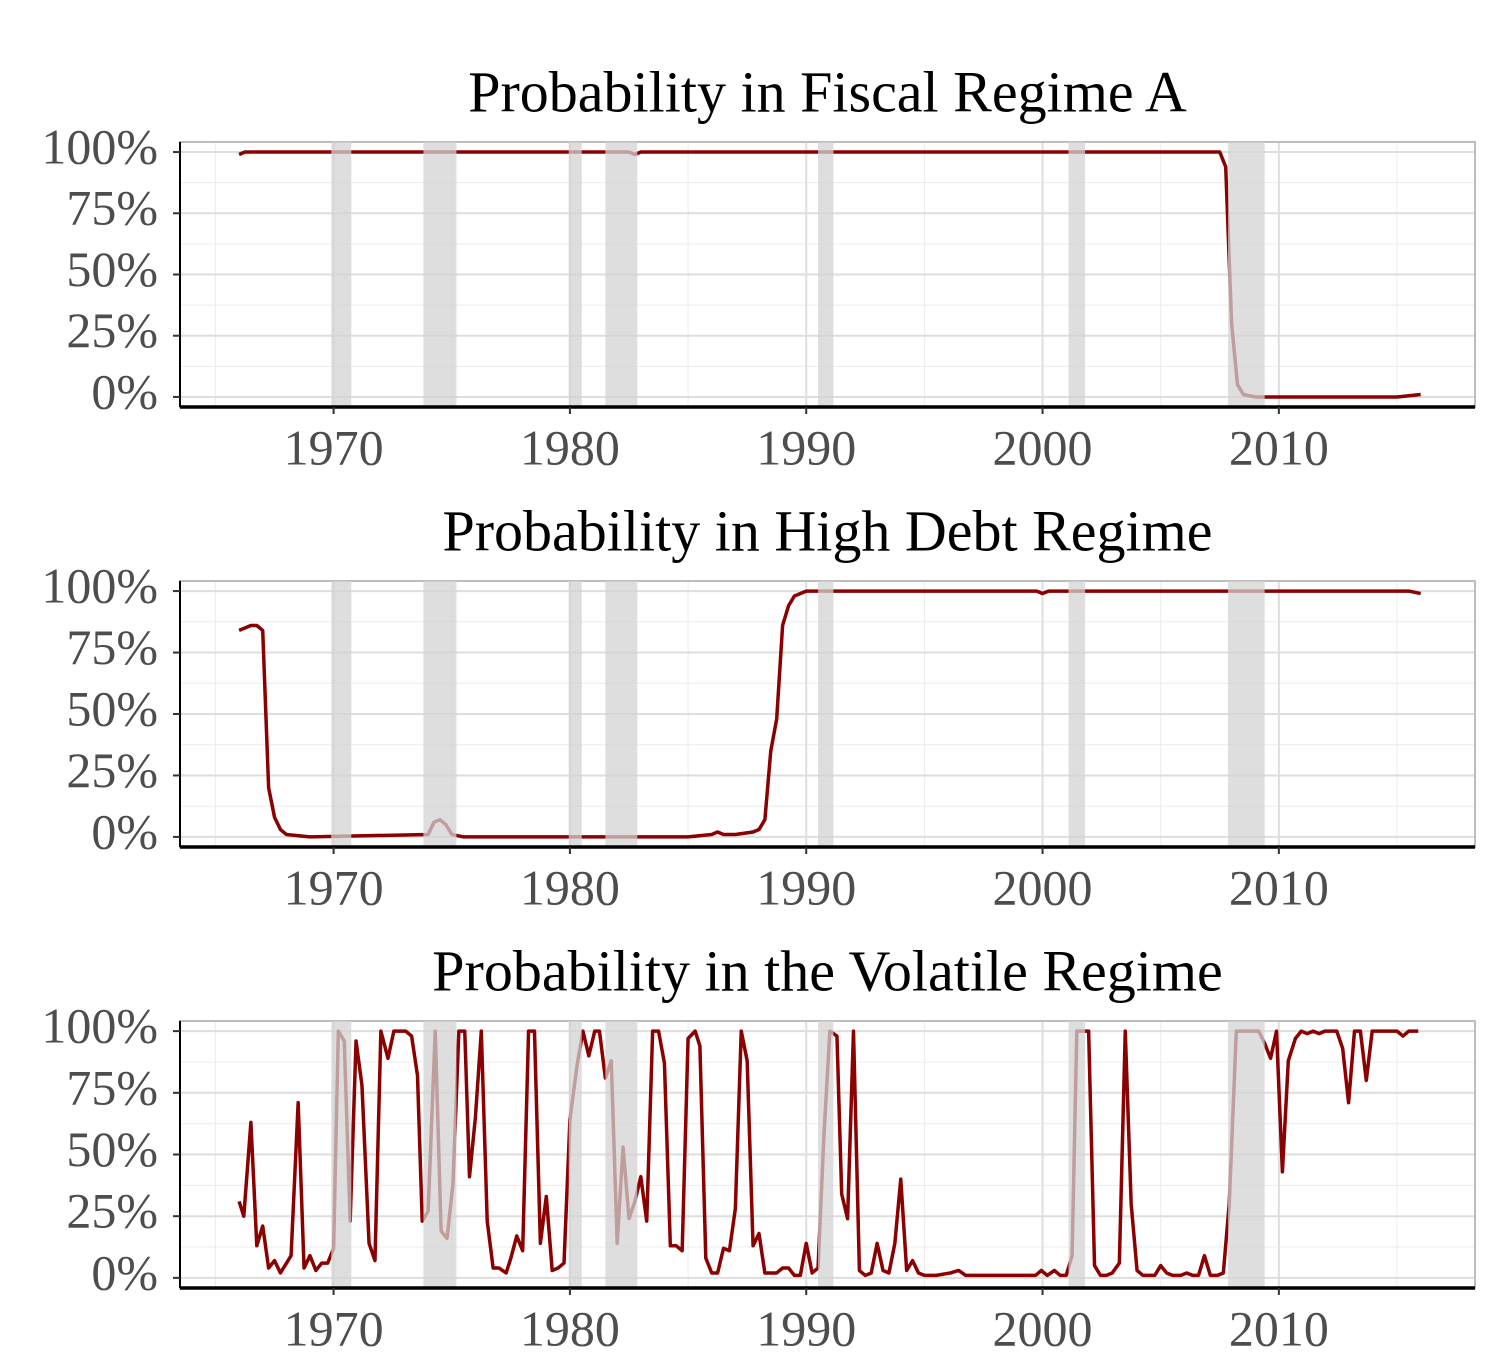 The image size is (1500, 1371). What do you see at coordinates (827, 91) in the screenshot?
I see `chart-title: Probability in Fiscal Regime A` at bounding box center [827, 91].